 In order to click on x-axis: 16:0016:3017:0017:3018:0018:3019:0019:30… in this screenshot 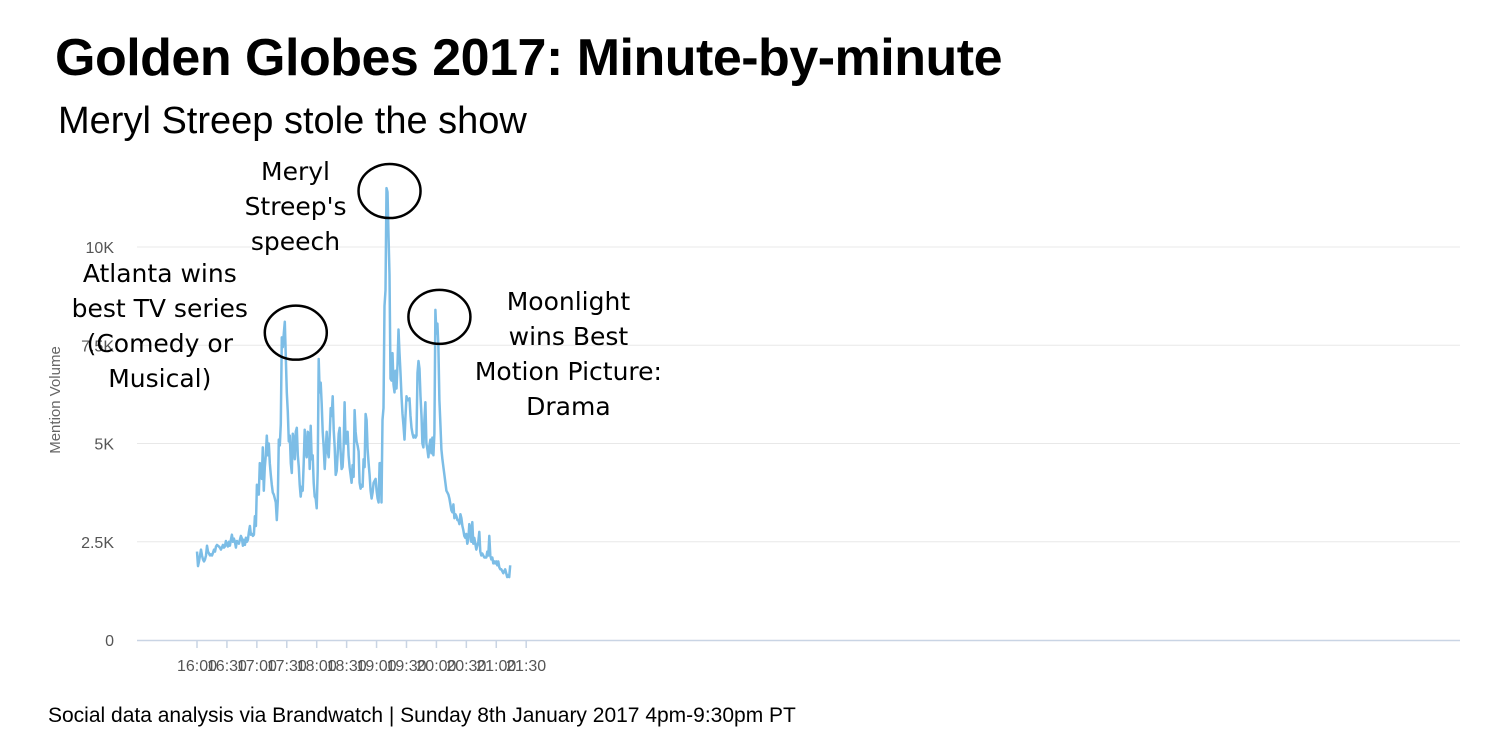, I will do `click(798, 657)`.